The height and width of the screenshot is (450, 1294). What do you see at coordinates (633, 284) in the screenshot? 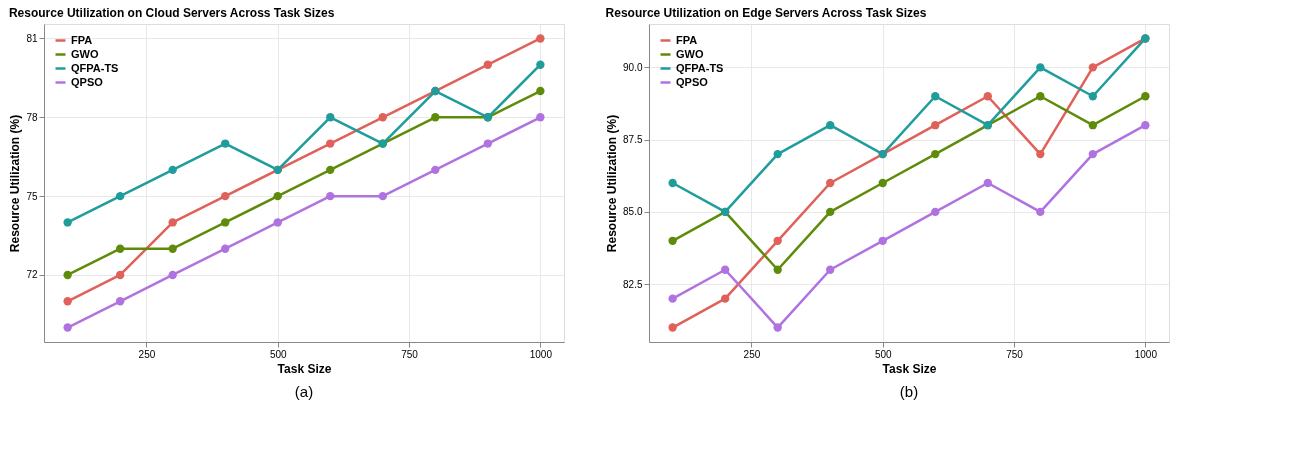
I see `y-tick-label: 82.5` at bounding box center [633, 284].